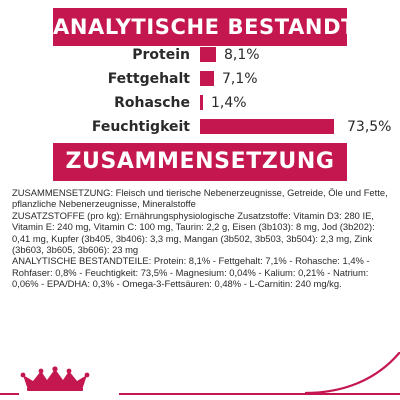 The image size is (400, 400). What do you see at coordinates (140, 127) in the screenshot?
I see `nutrient-label: Feuchtigkeit` at bounding box center [140, 127].